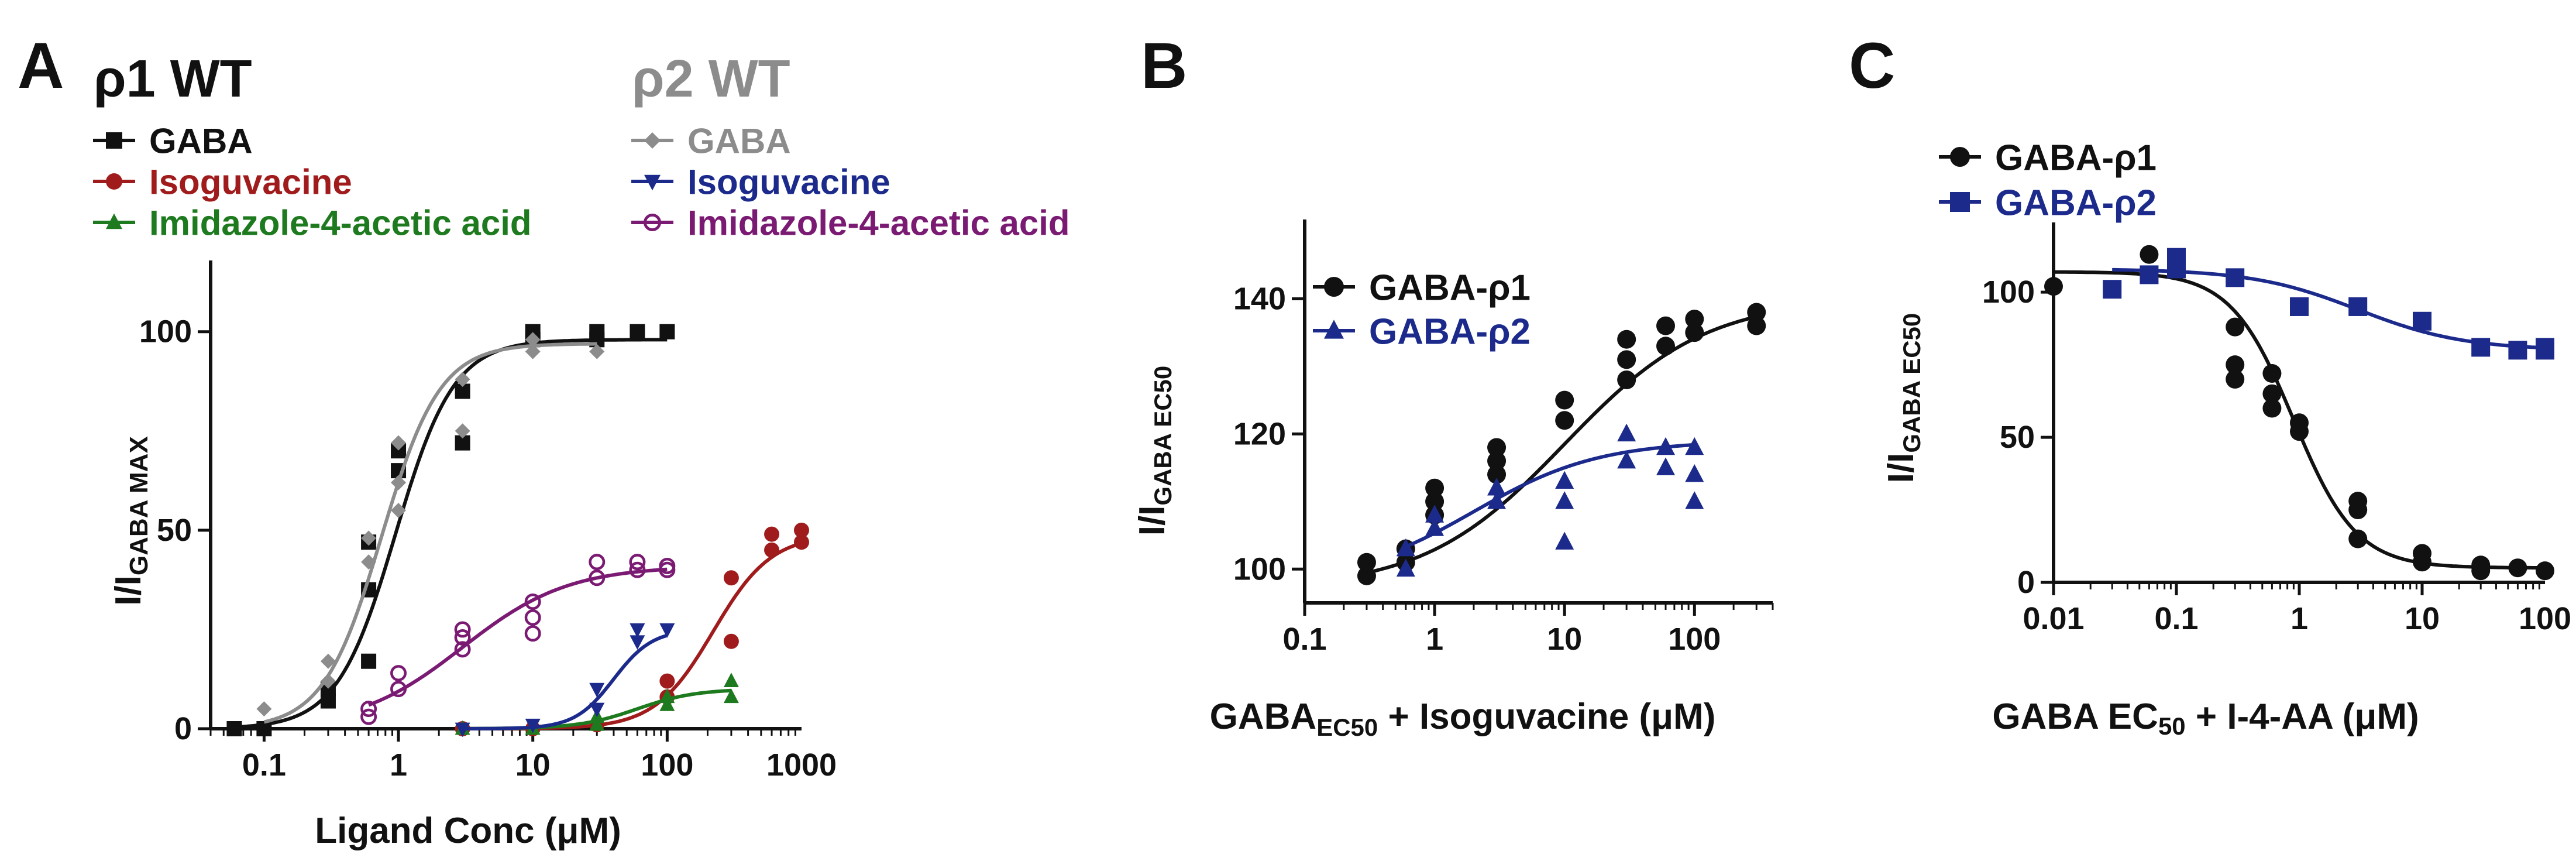 The height and width of the screenshot is (861, 2576). I want to click on group-title-rho2: ρ2 WT, so click(711, 79).